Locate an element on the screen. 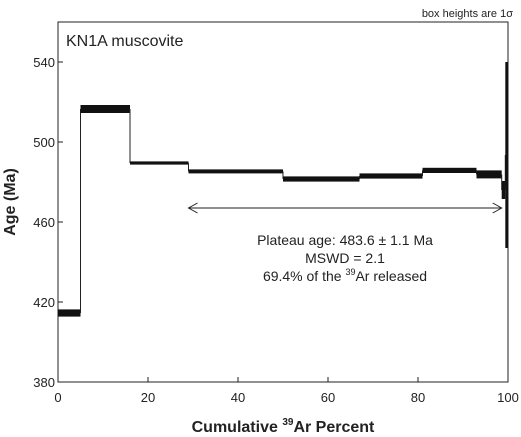 The image size is (521, 437). x-axis-label: Cumulative 39Ar Percent is located at coordinates (283, 426).